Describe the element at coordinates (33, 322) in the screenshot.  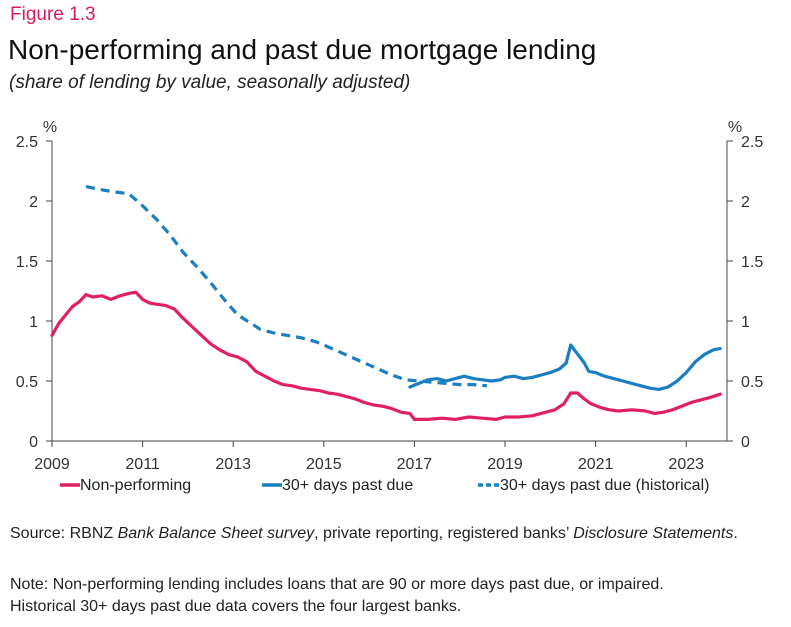
I see `y-tick-label-left: 1` at that location.